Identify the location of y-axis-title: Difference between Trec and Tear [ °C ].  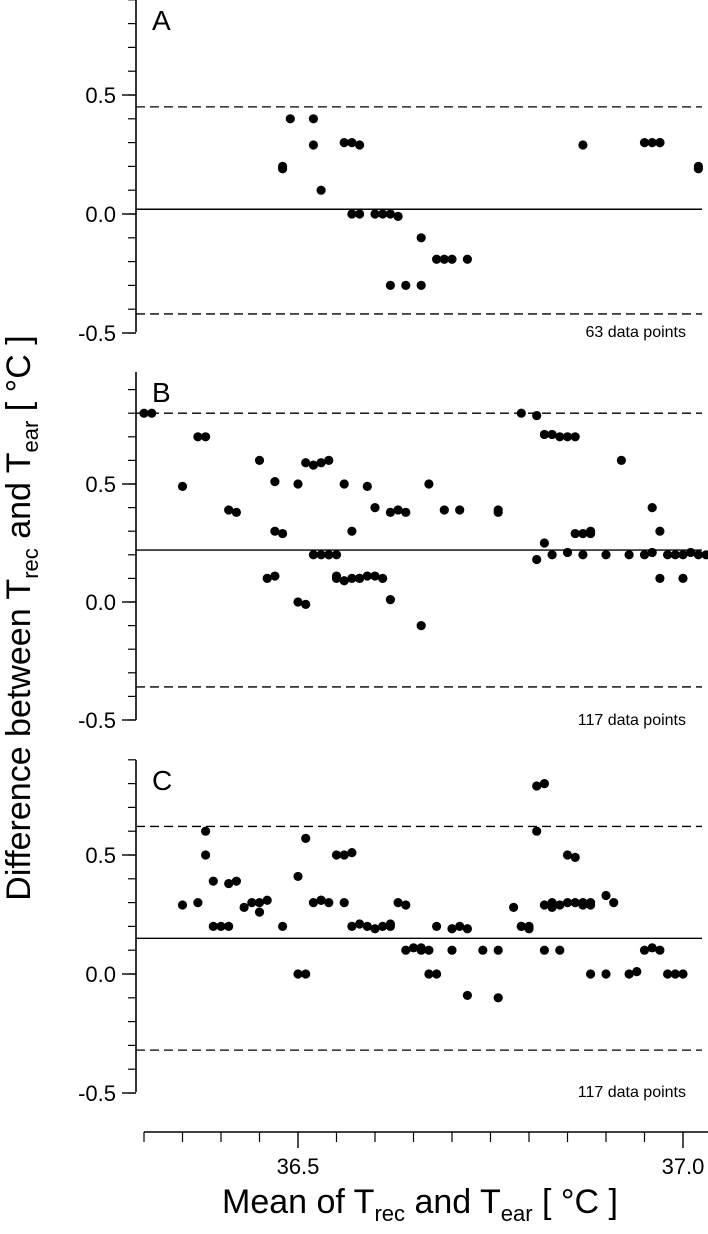
(21, 617).